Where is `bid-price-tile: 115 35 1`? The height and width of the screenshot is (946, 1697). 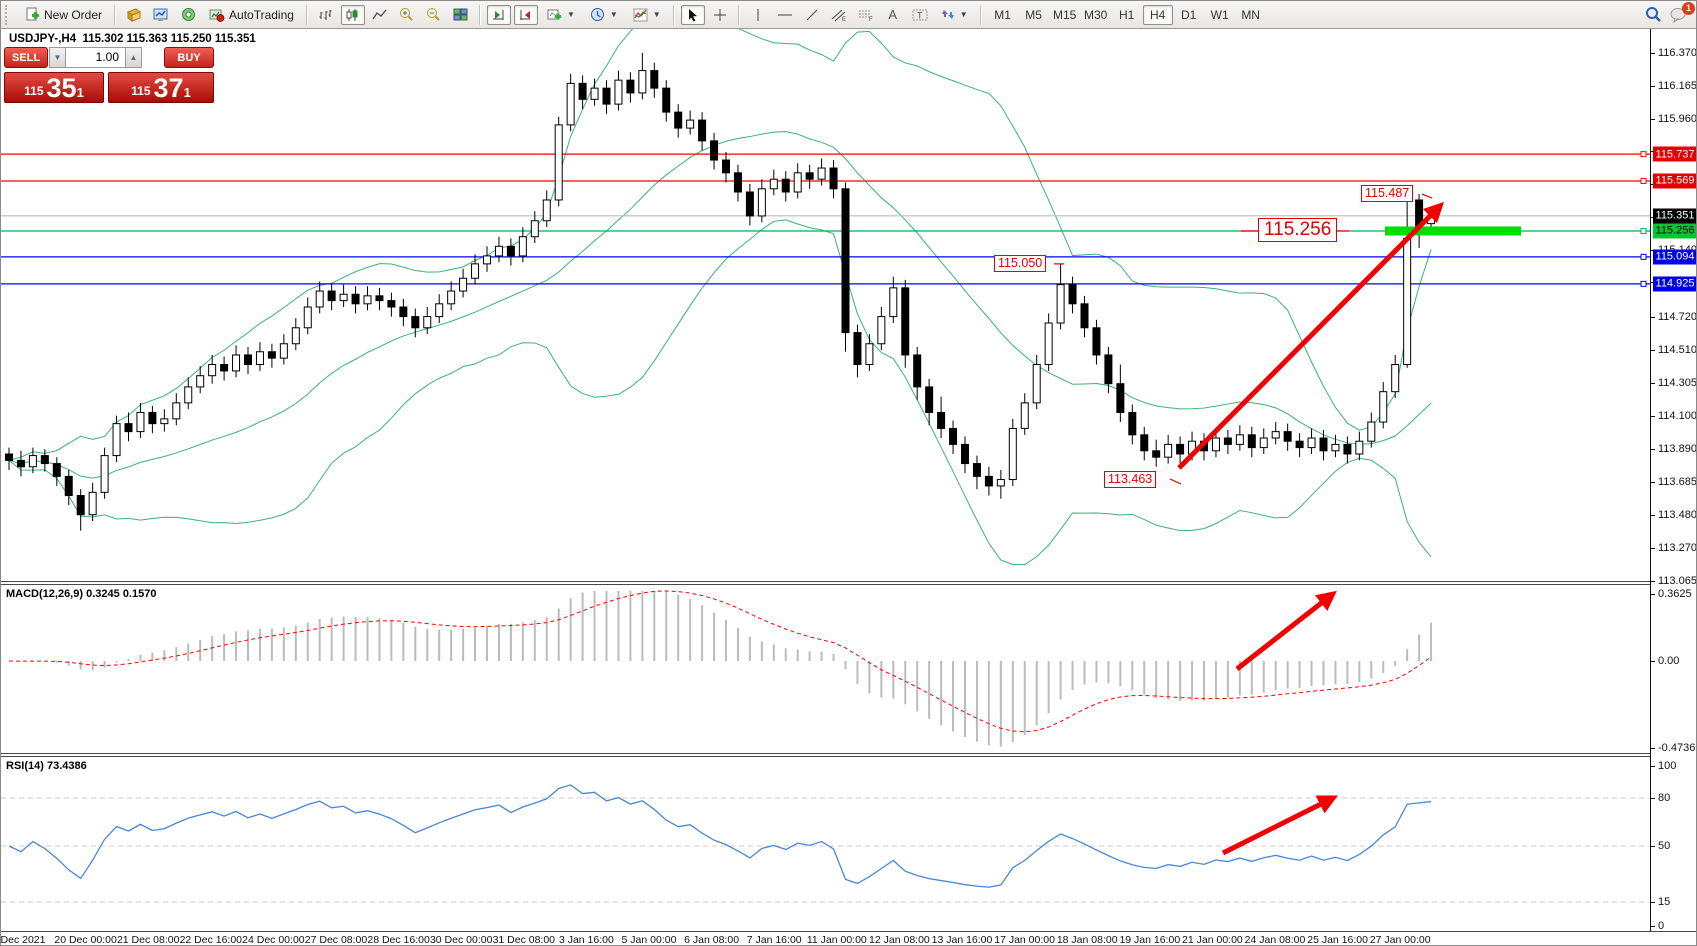 bid-price-tile: 115 35 1 is located at coordinates (54, 87).